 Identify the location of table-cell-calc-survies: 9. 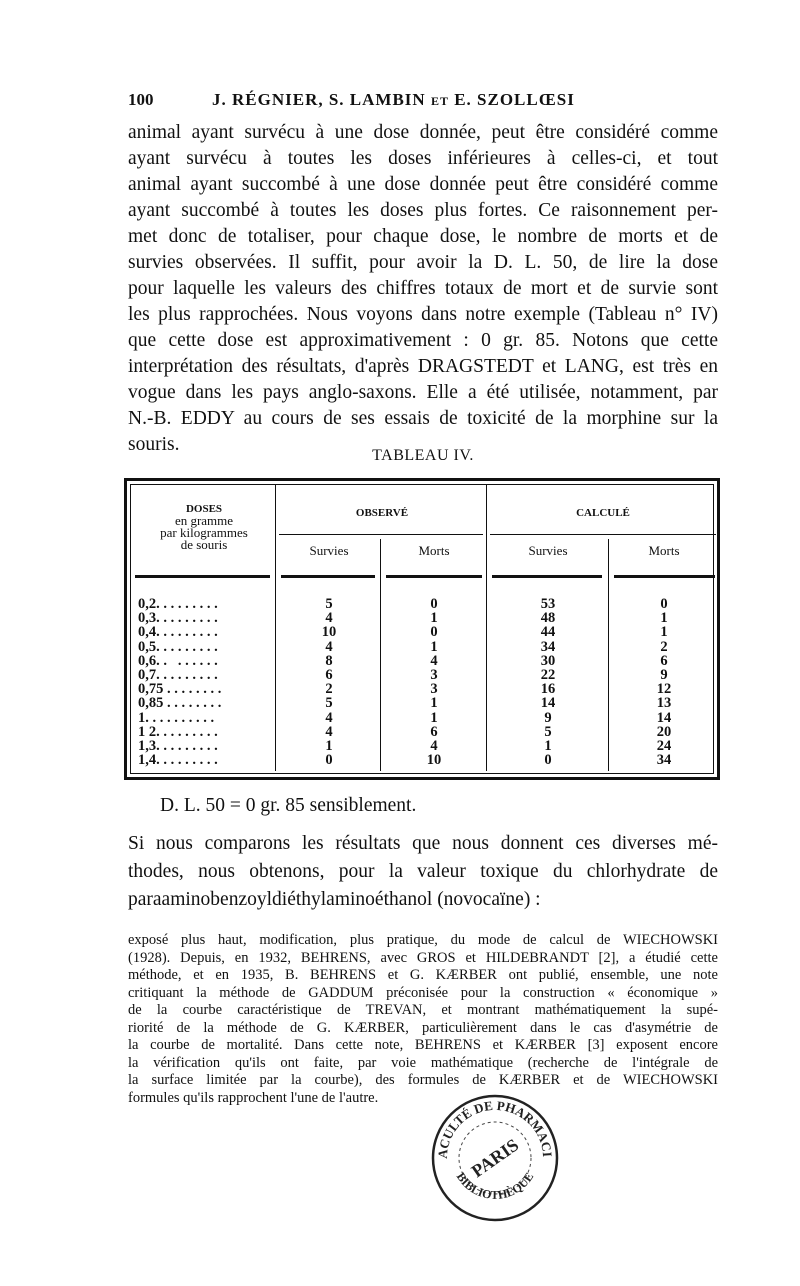
(548, 717).